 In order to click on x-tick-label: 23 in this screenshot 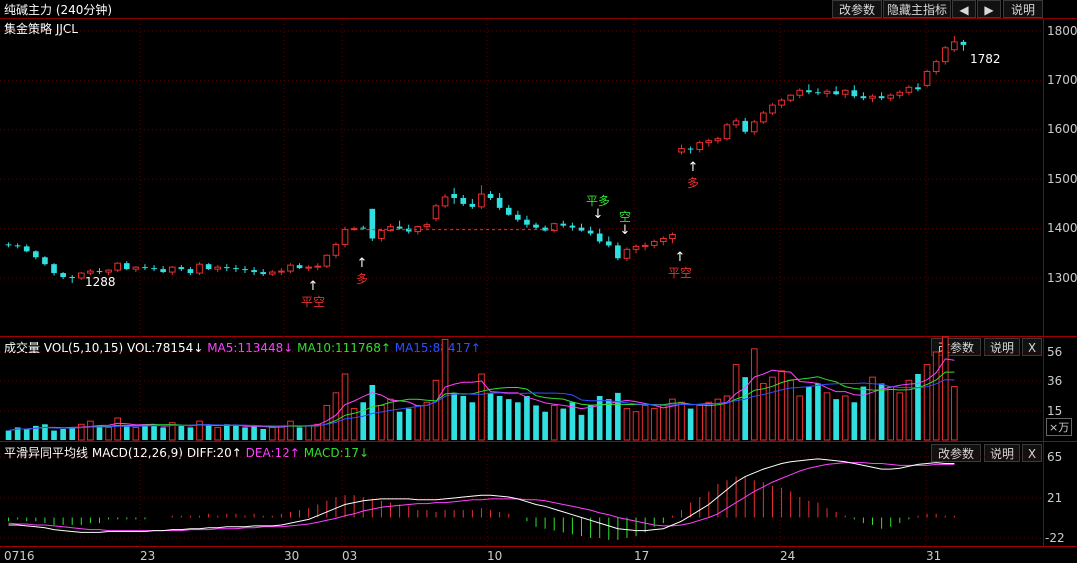, I will do `click(148, 556)`.